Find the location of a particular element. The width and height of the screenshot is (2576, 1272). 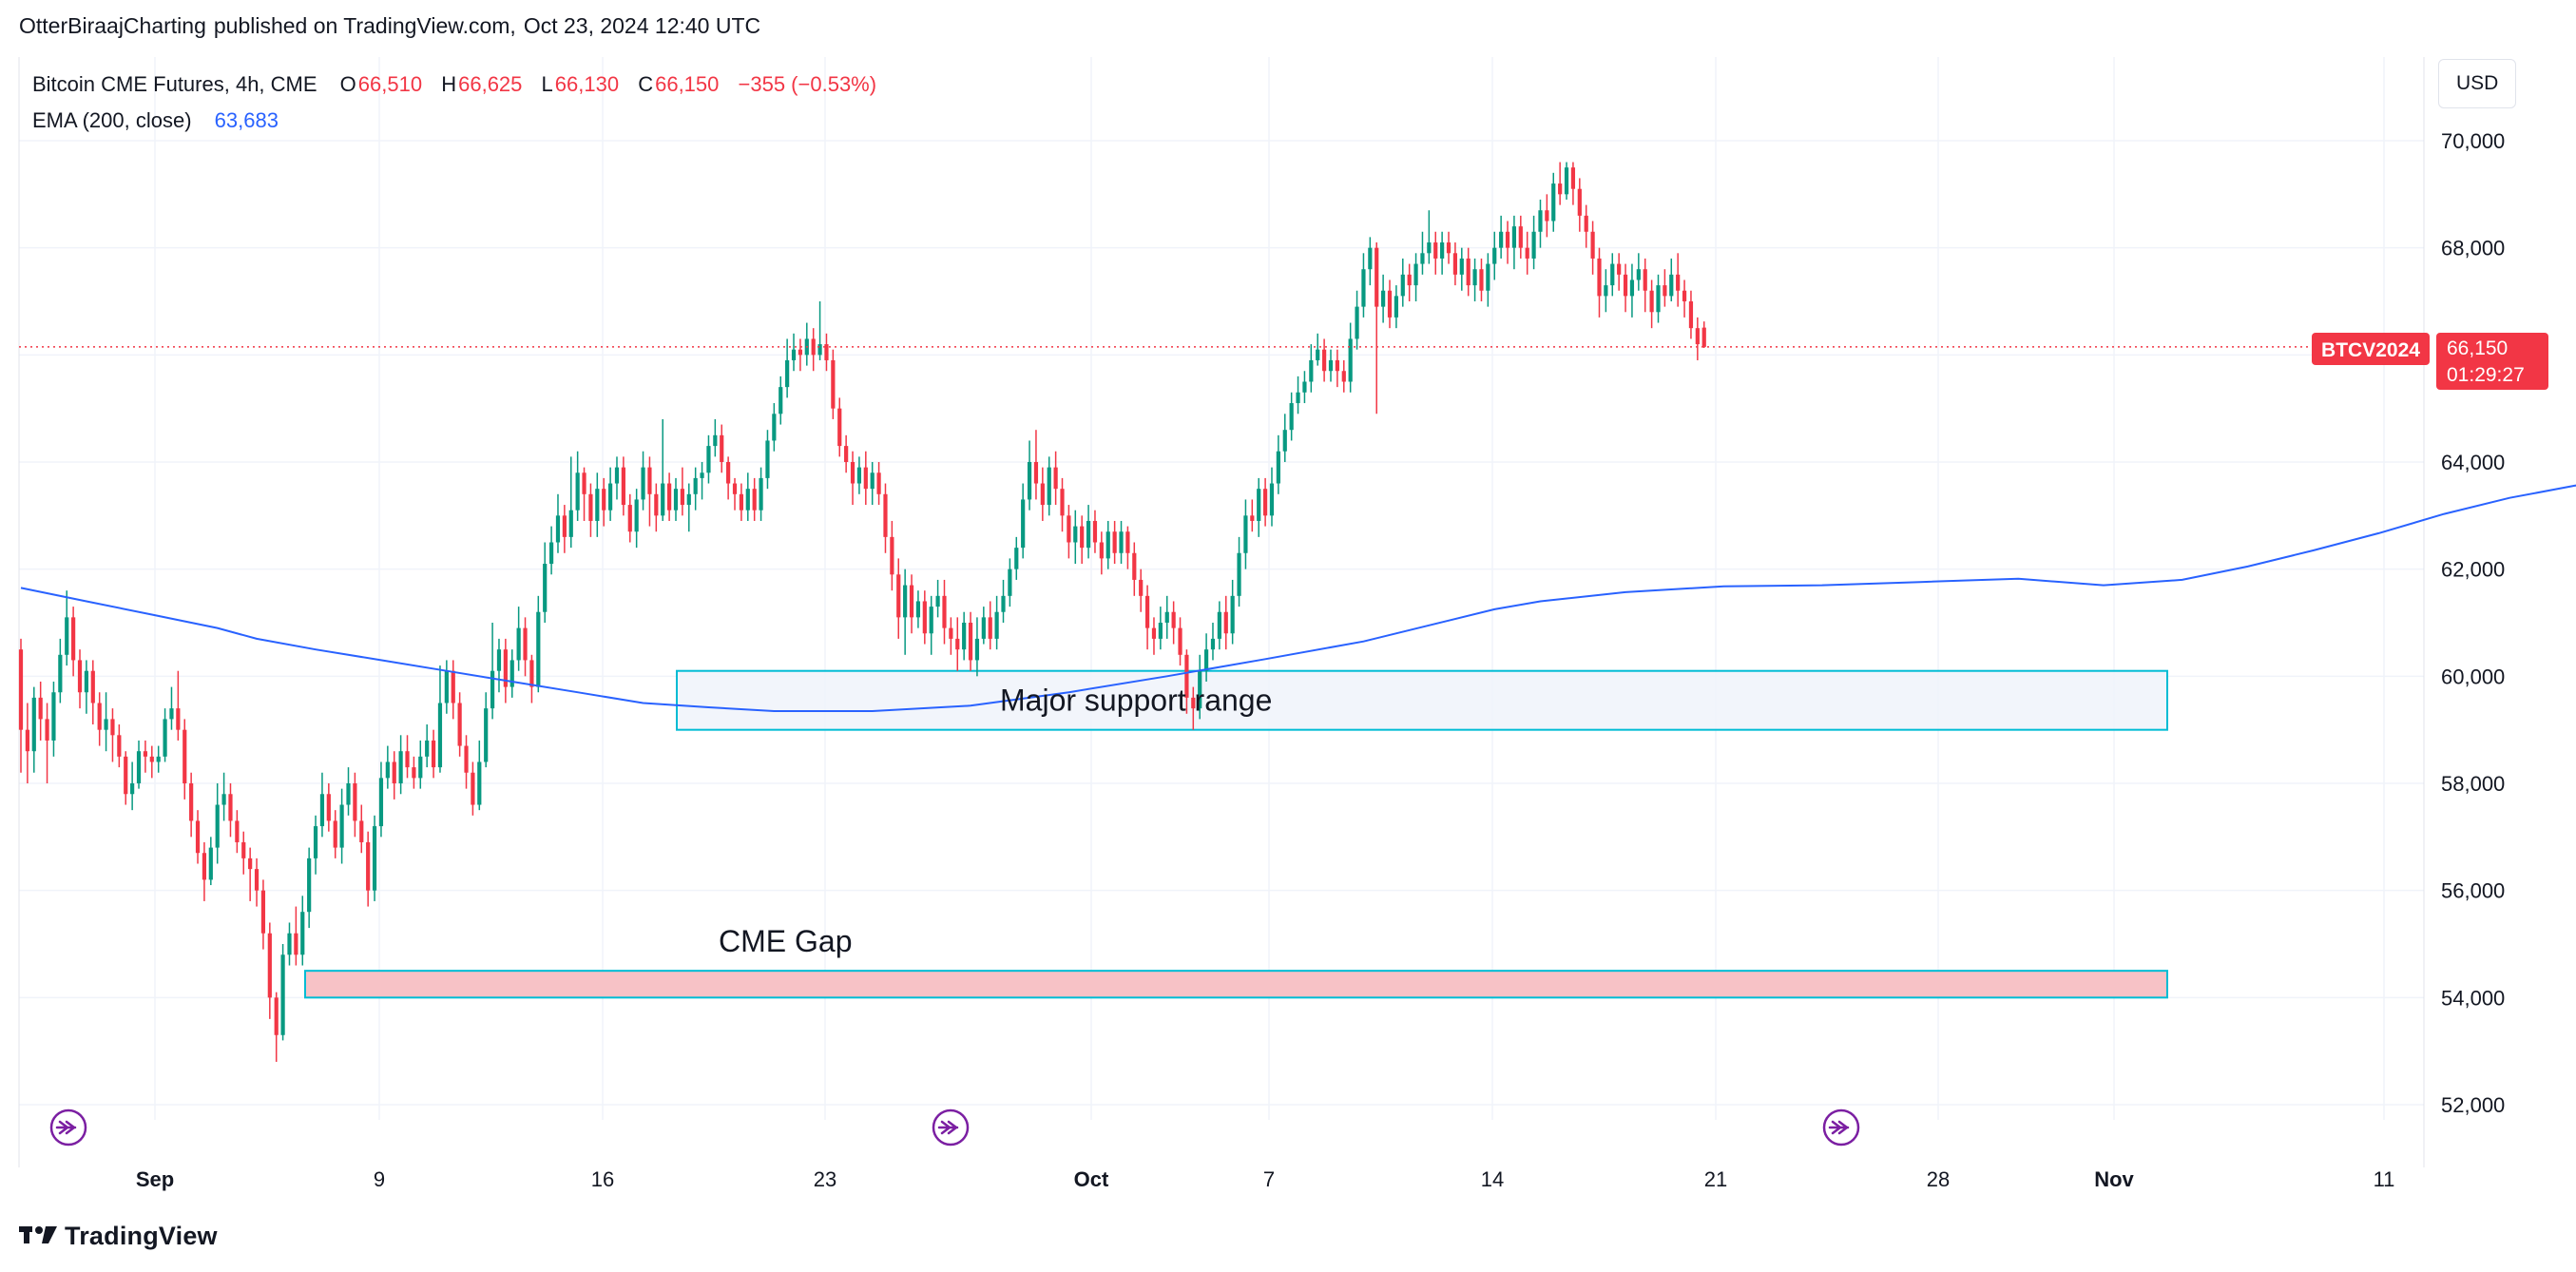

tradingview-brand: TradingView is located at coordinates (119, 1237).